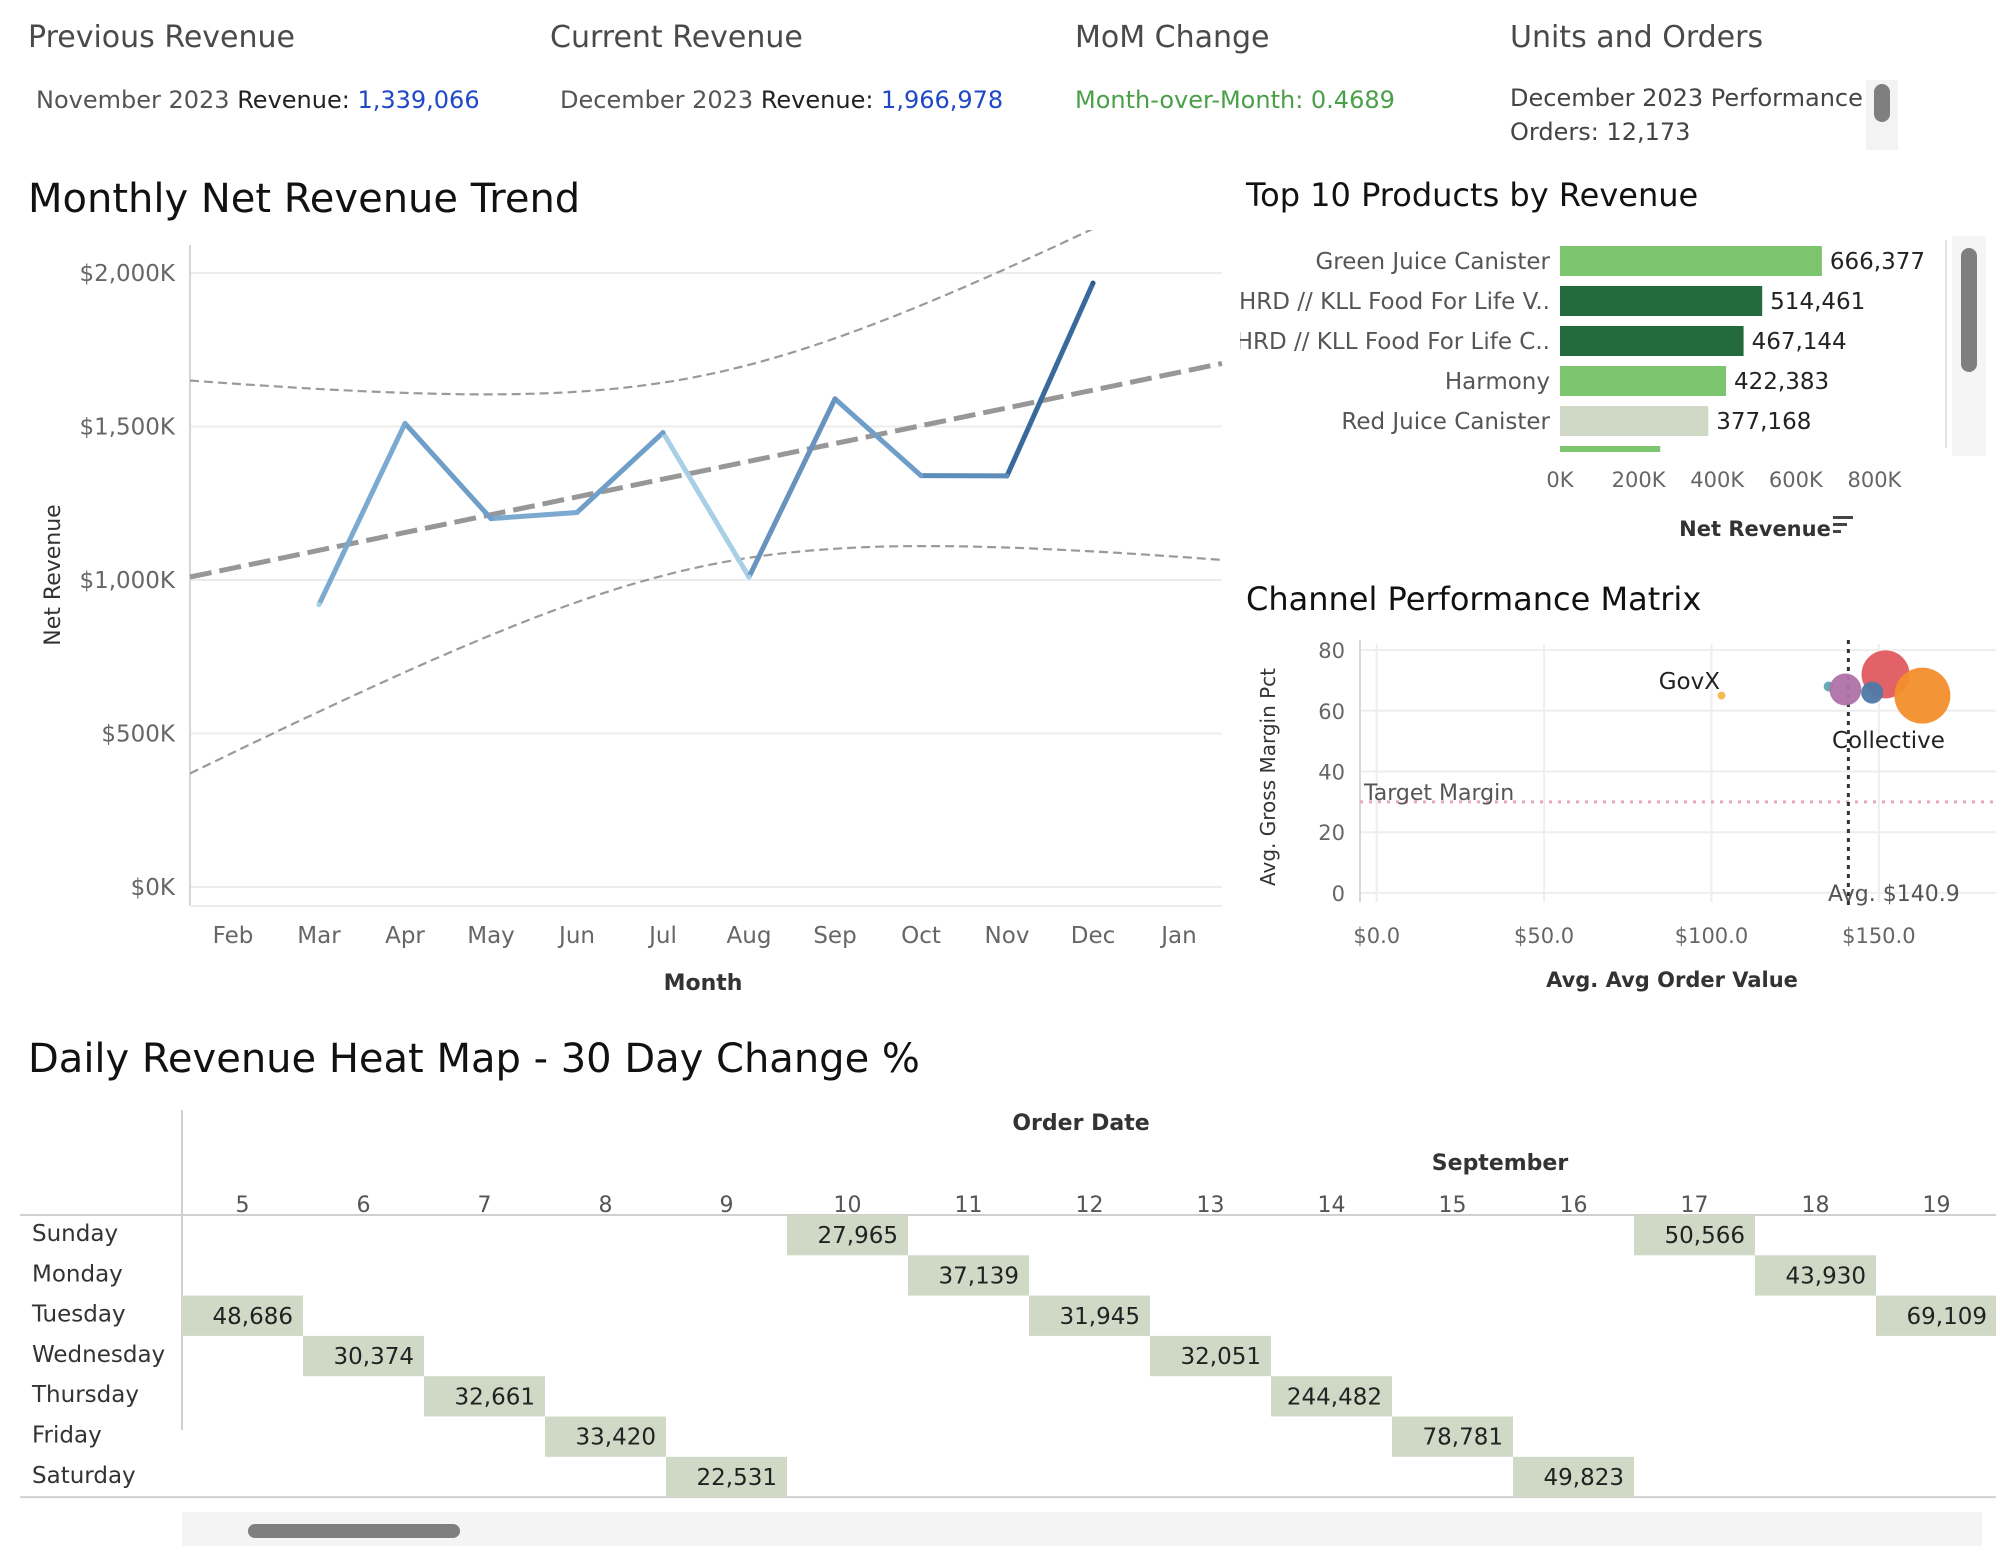 This screenshot has width=1996, height=1564. I want to click on sort-icon, so click(1843, 524).